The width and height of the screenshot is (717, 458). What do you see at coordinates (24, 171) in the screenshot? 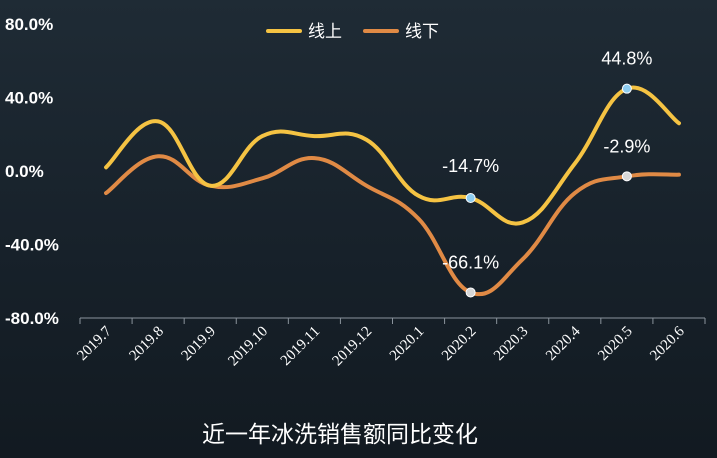
I see `y-tick-label: 0.0%` at bounding box center [24, 171].